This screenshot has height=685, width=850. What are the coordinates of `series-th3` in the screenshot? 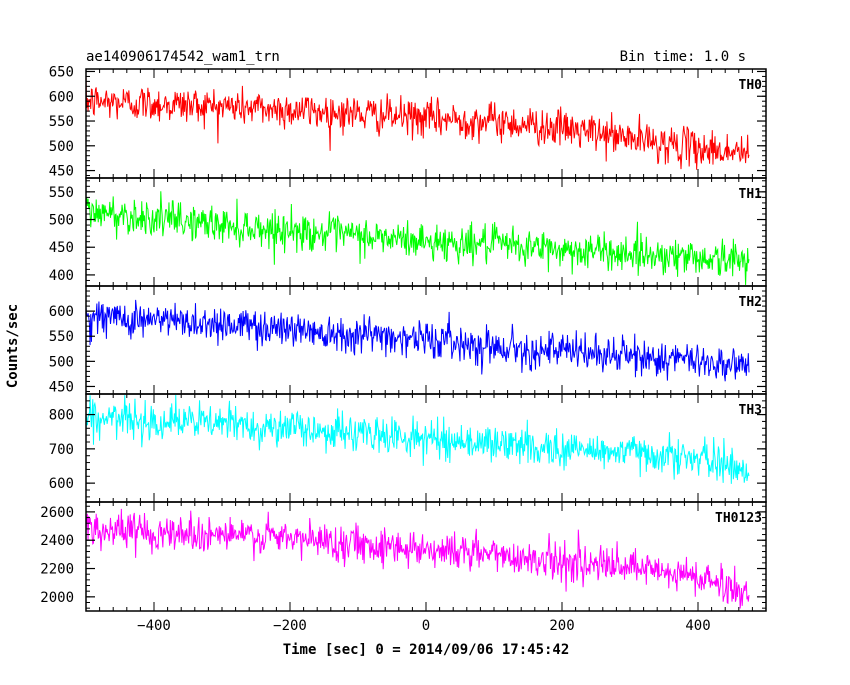 It's located at (418, 439).